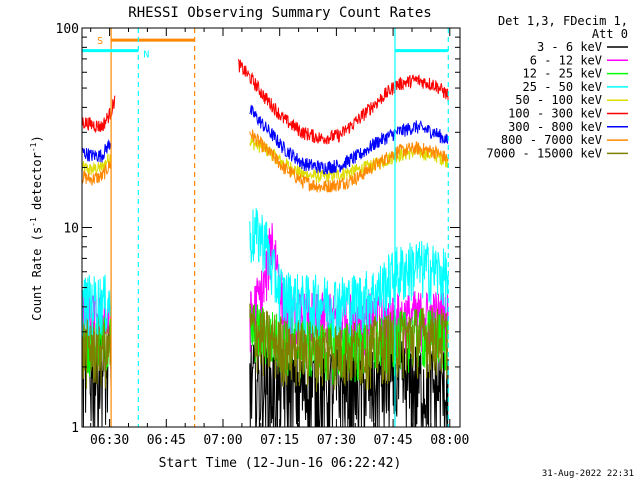 This screenshot has height=480, width=640. What do you see at coordinates (222, 440) in the screenshot?
I see `x-tick-label: 07:00` at bounding box center [222, 440].